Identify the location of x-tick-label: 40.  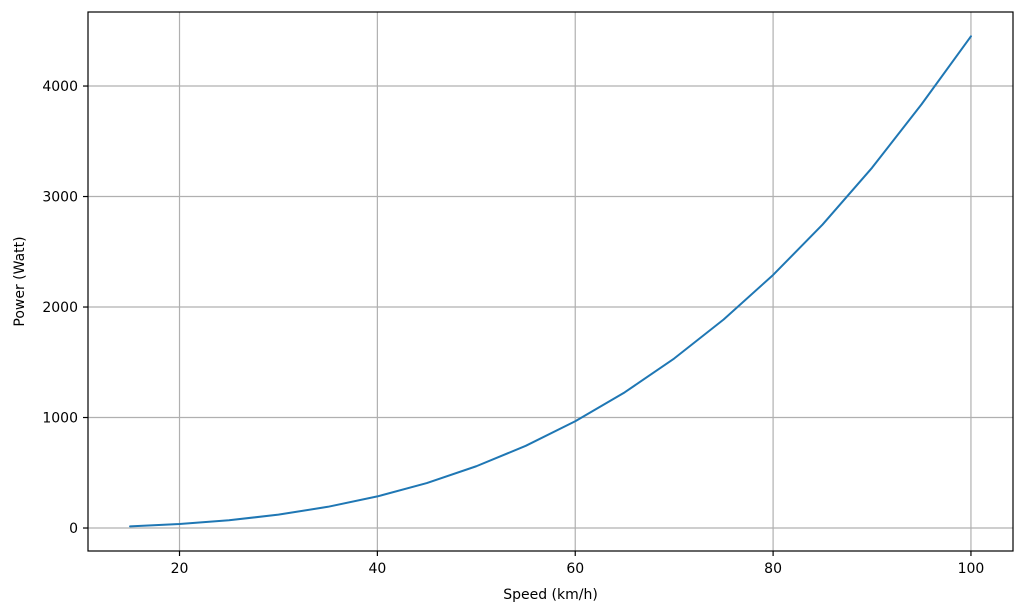
(377, 569).